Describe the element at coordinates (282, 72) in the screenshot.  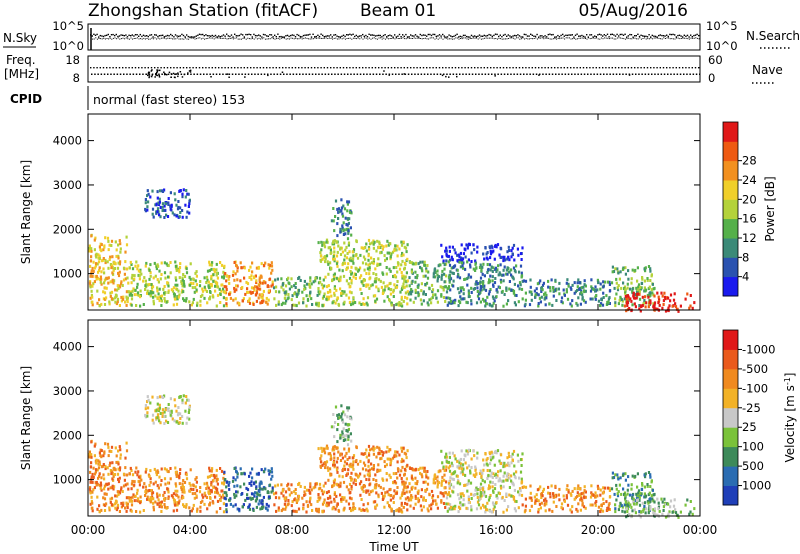
I see `freq-outlier-point` at that location.